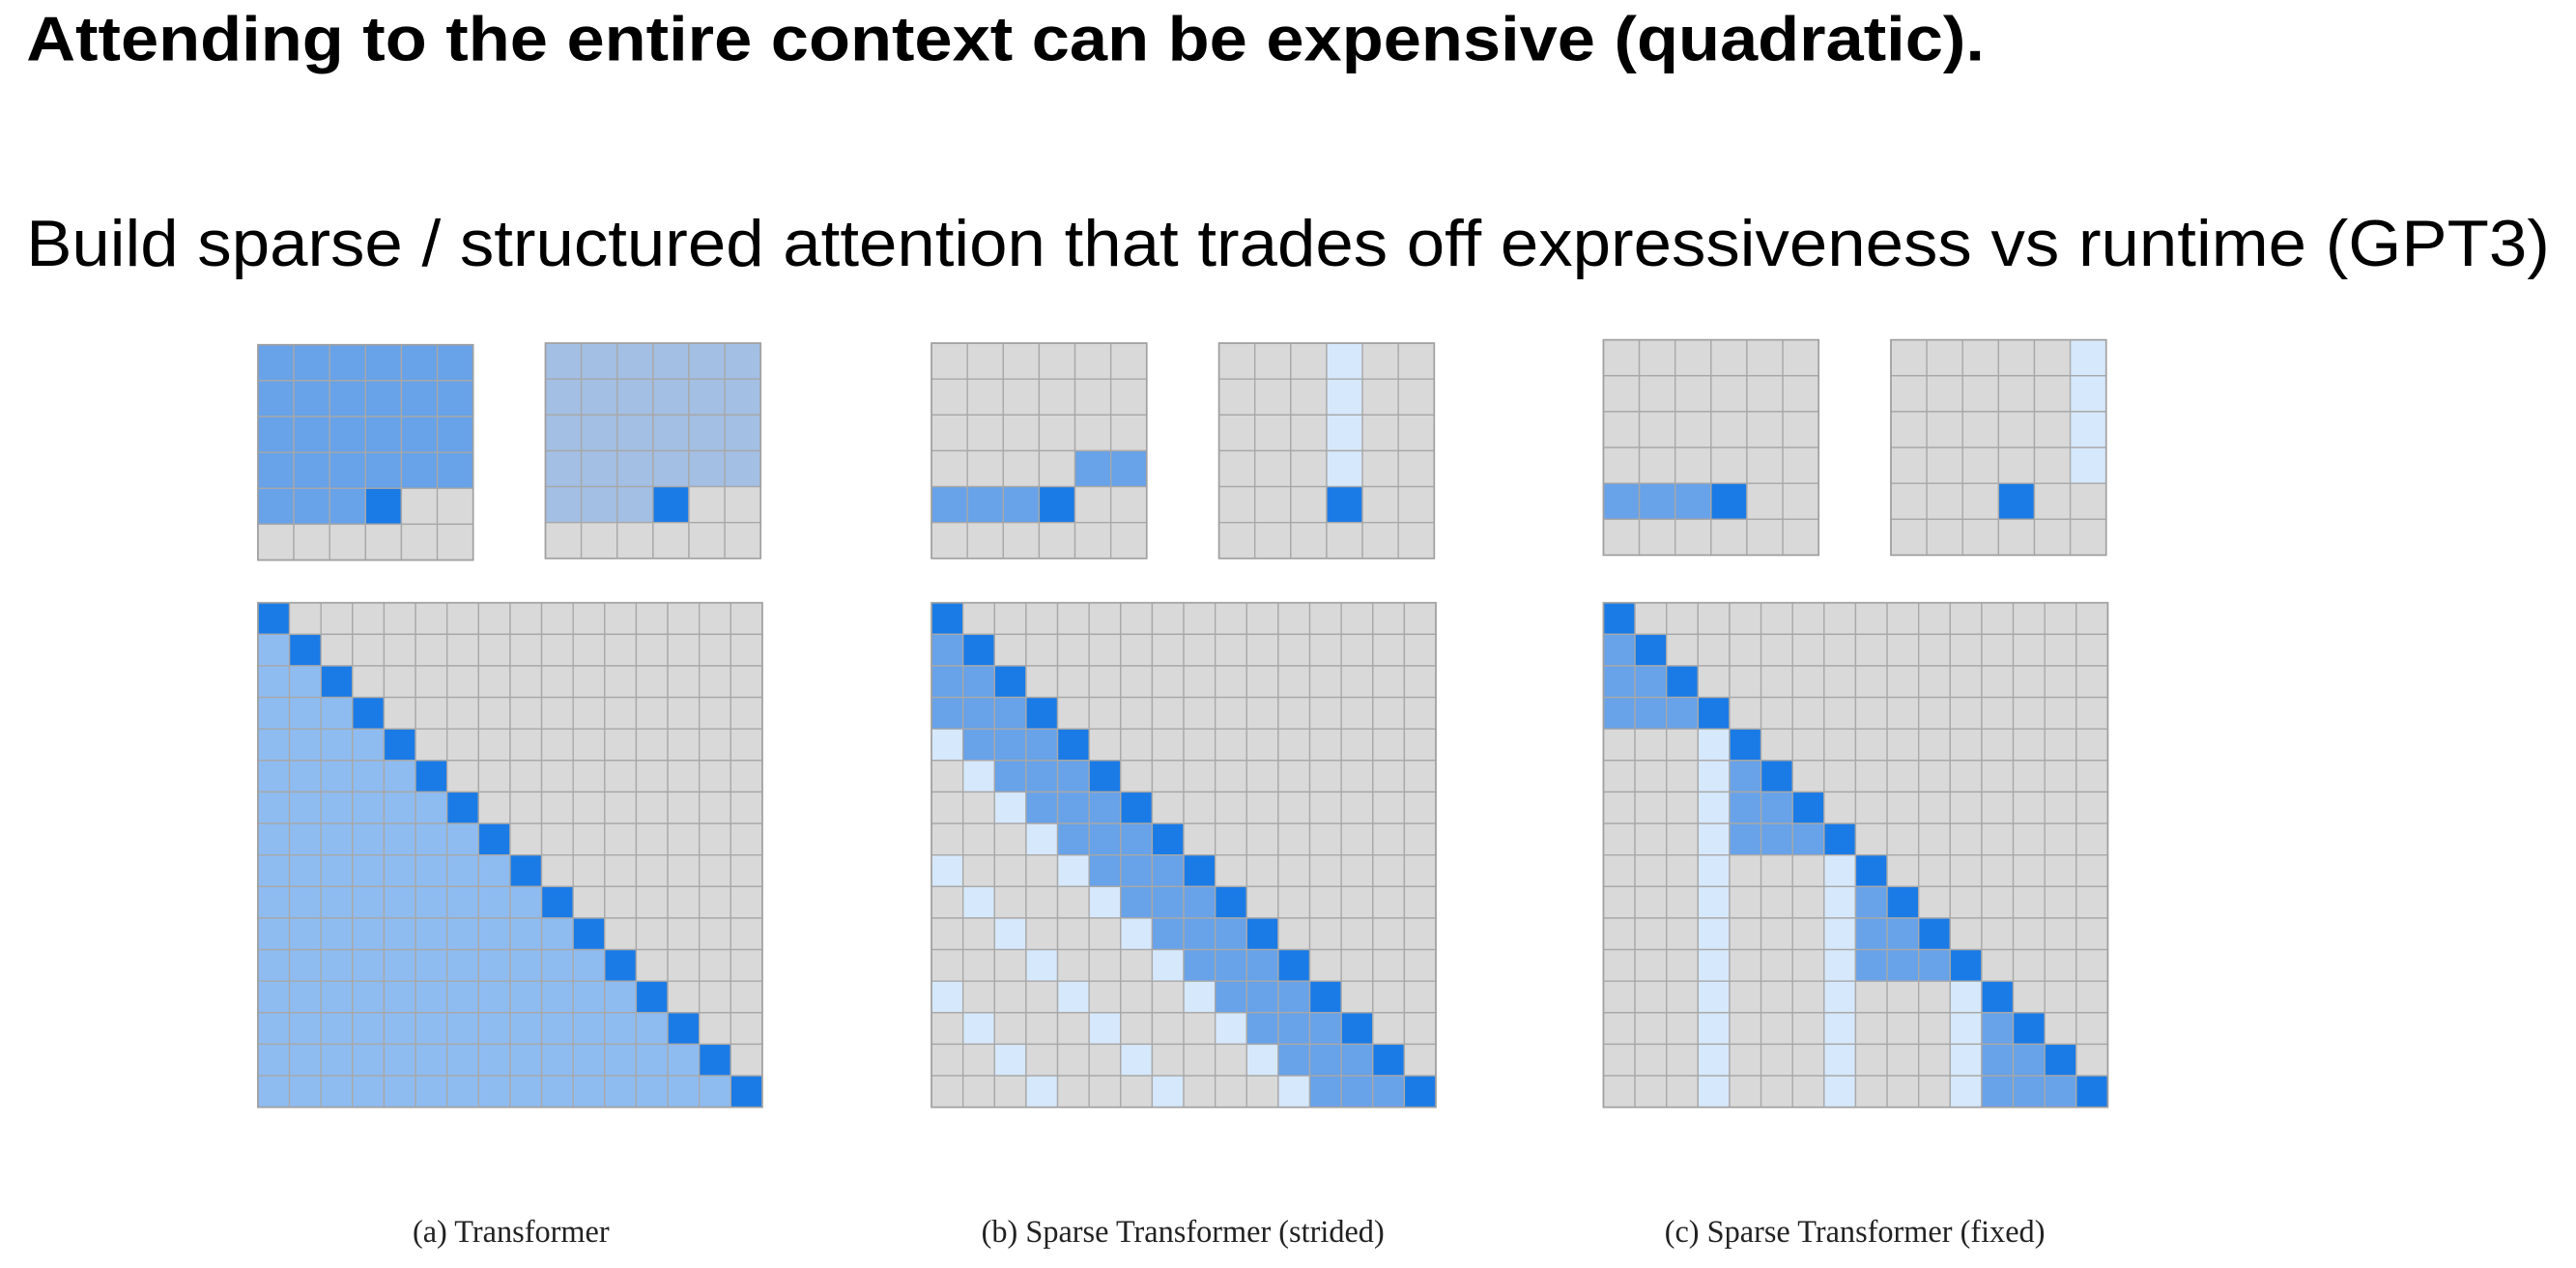  Describe the element at coordinates (1184, 855) in the screenshot. I see `attention-grid` at that location.